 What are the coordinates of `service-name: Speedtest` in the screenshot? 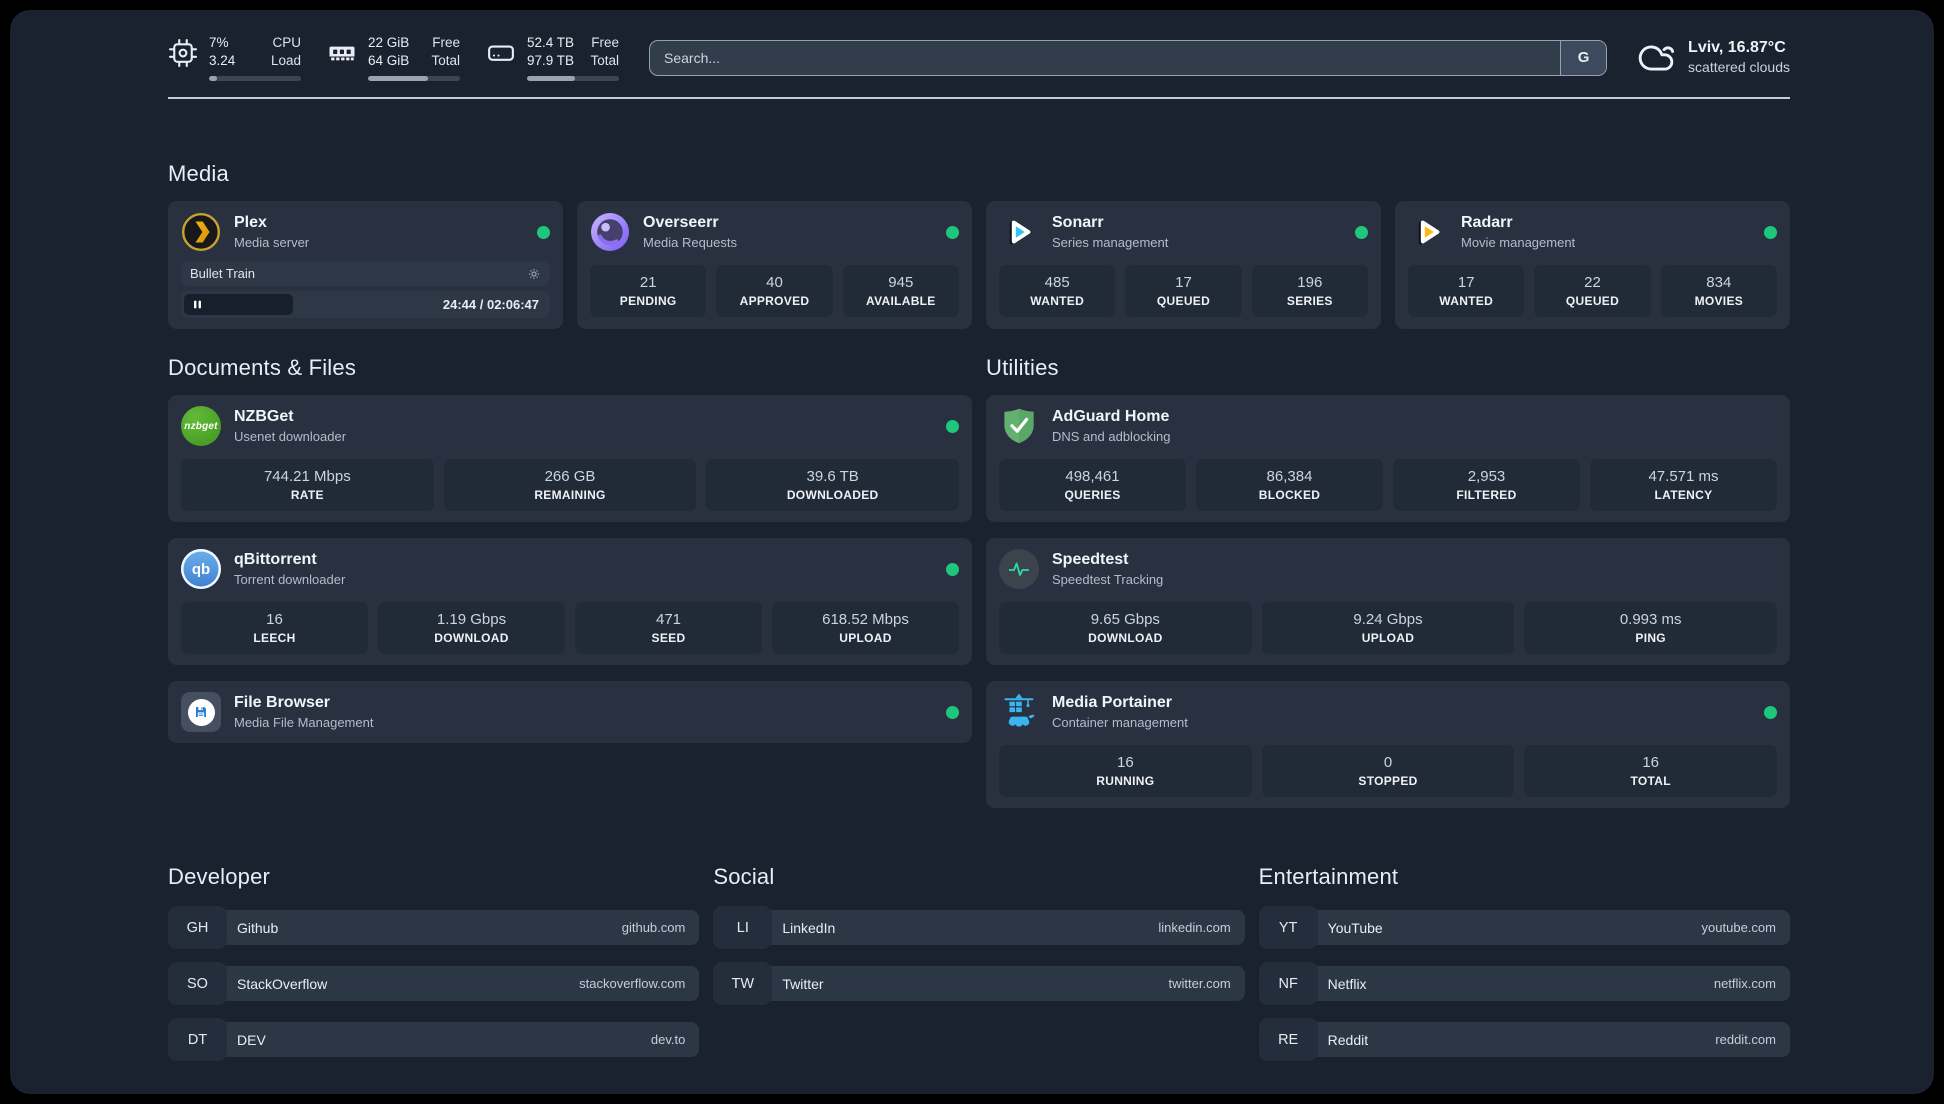 It's located at (1090, 559).